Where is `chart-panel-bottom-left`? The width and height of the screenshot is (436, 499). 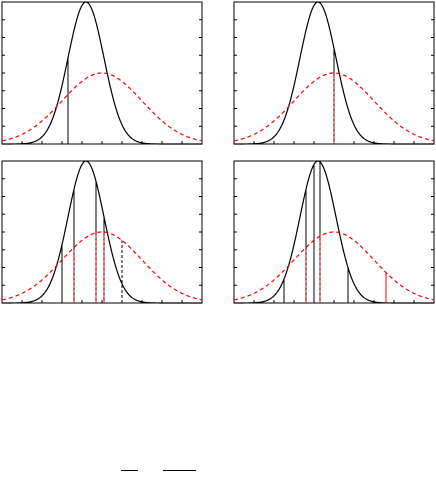 chart-panel-bottom-left is located at coordinates (102, 232).